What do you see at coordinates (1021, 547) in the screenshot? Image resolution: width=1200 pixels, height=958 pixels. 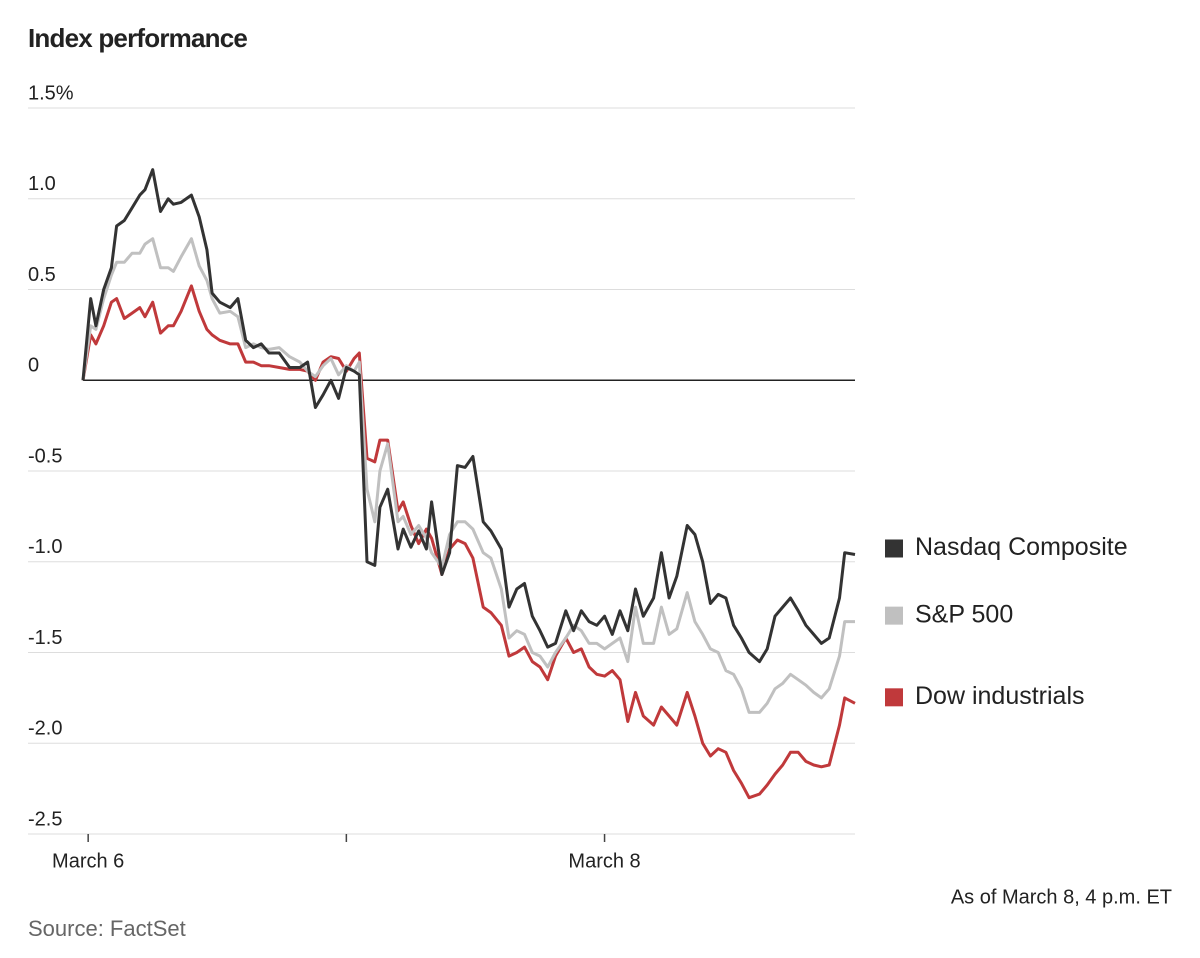 I see `legend-label: Nasdaq Composite` at bounding box center [1021, 547].